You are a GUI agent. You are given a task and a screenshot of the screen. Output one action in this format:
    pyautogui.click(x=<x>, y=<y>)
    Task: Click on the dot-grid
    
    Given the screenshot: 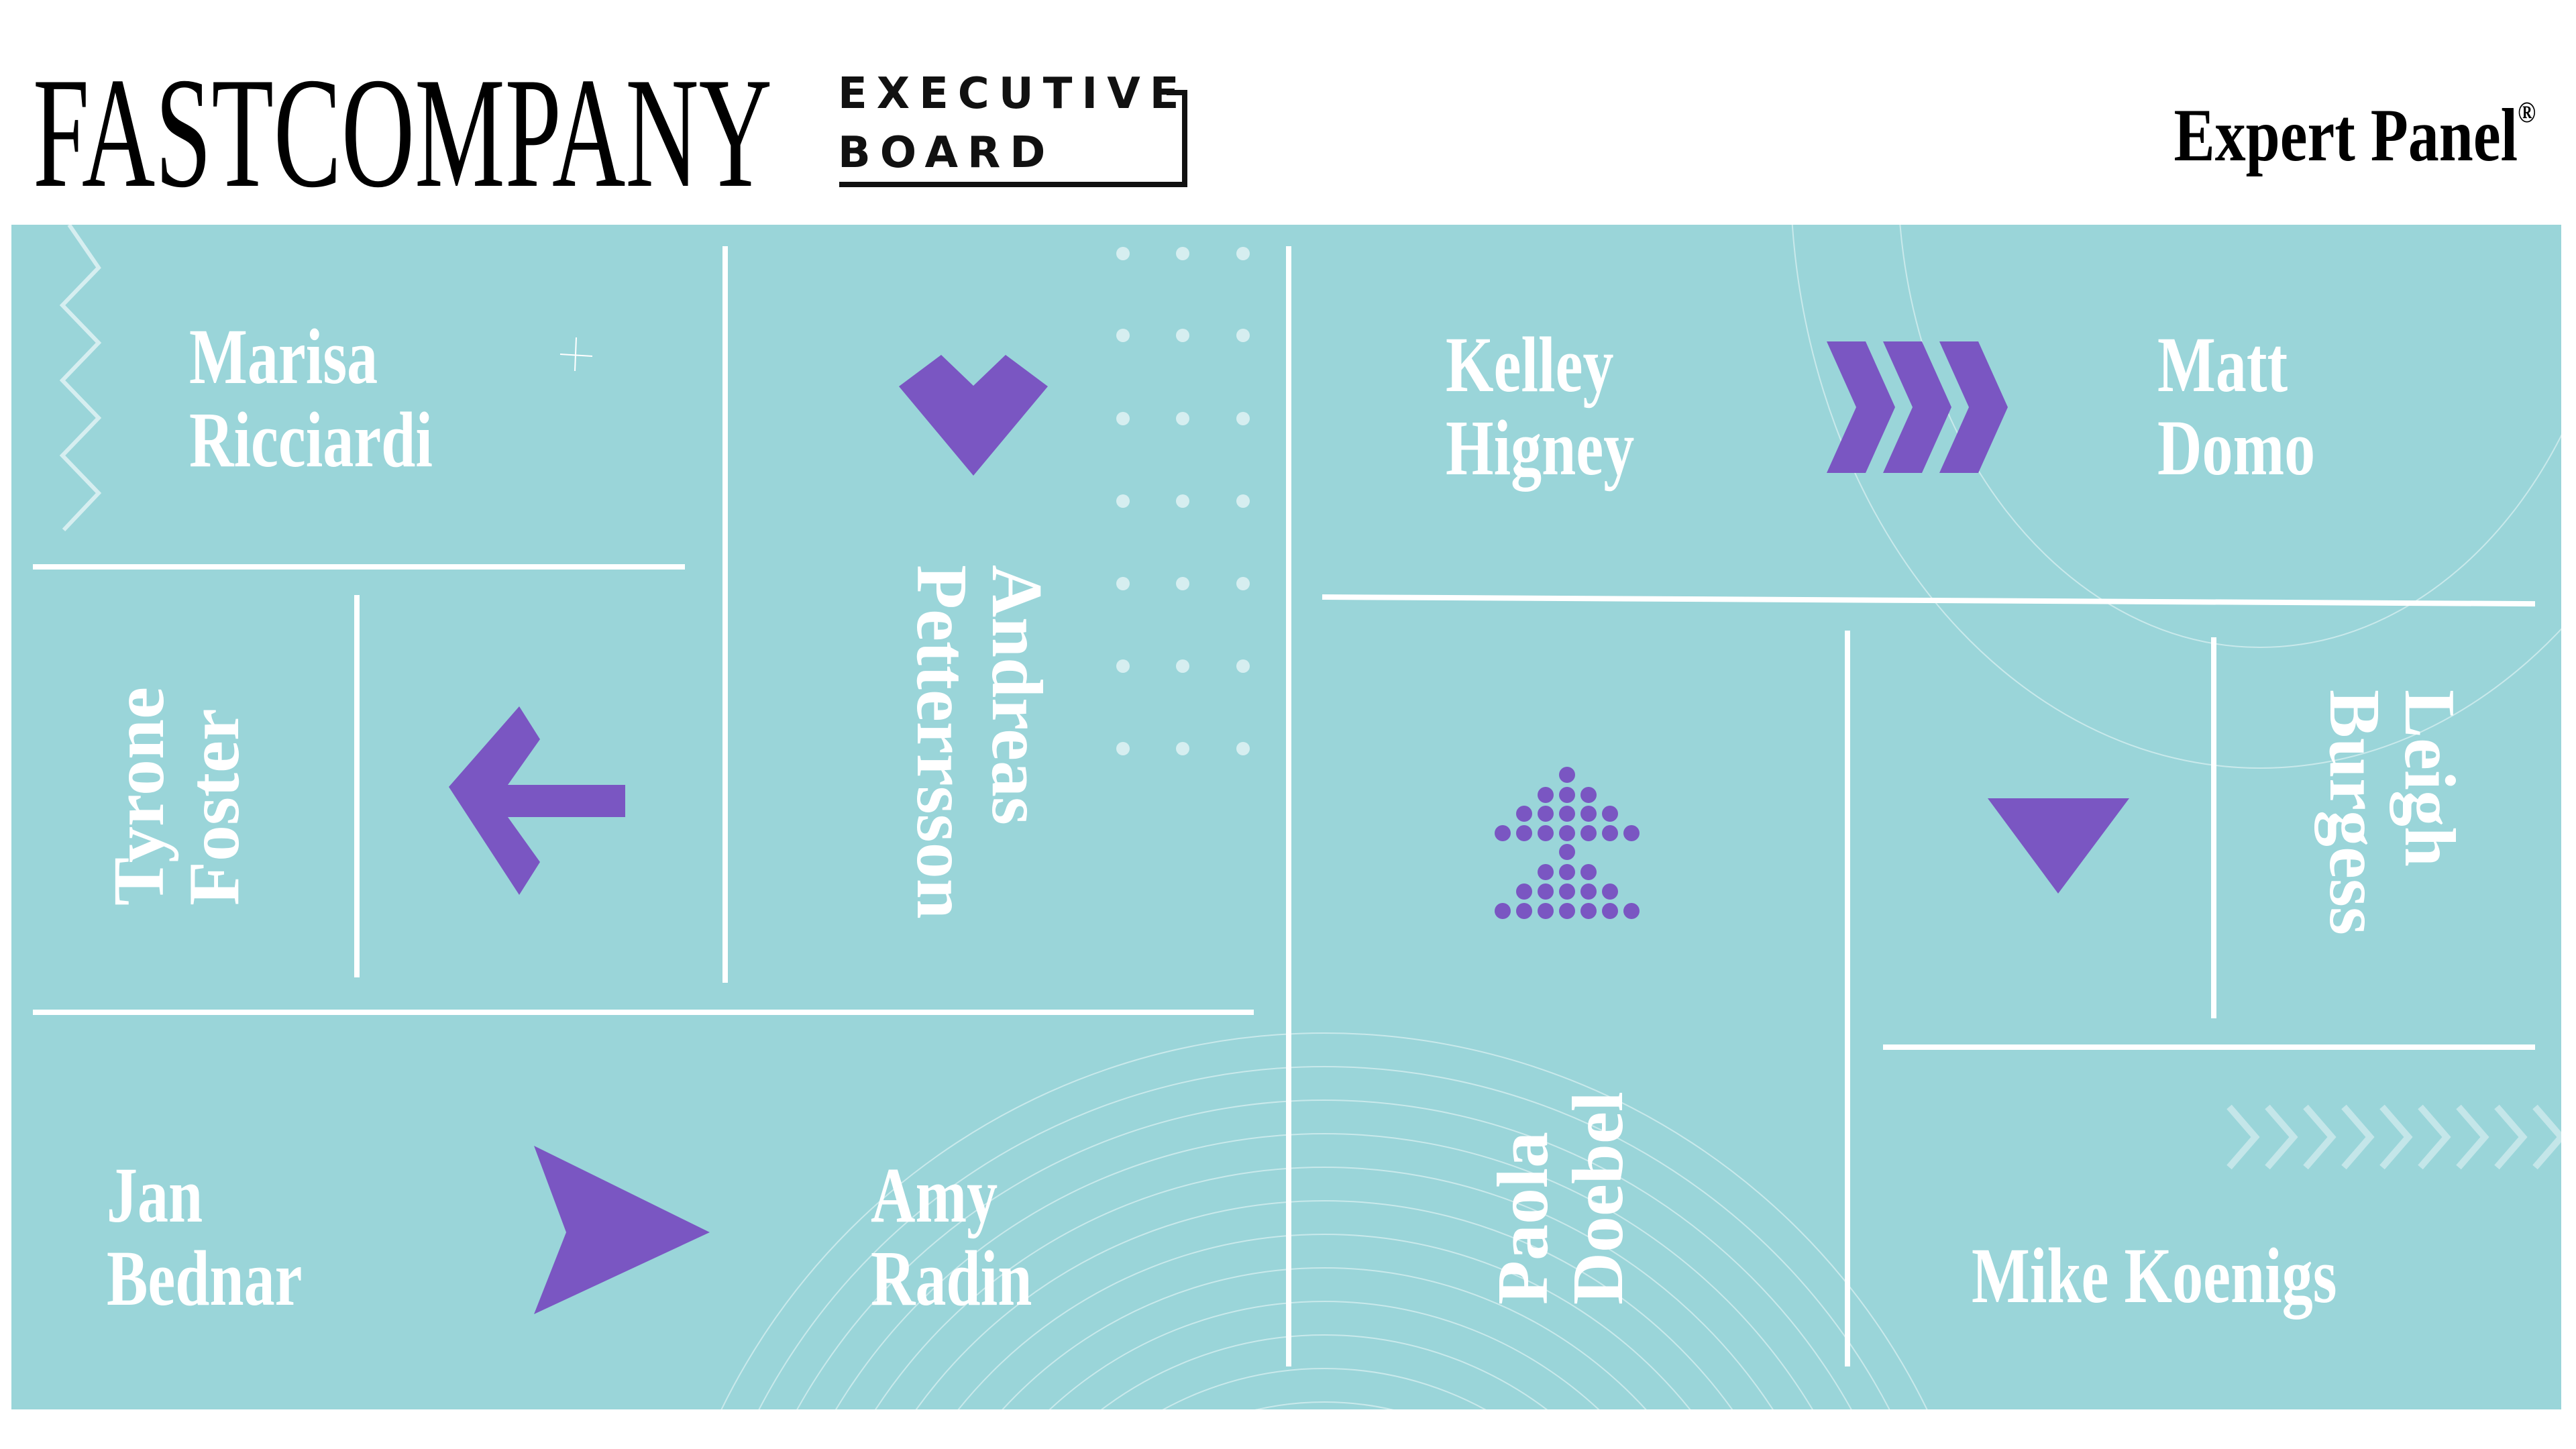 What is the action you would take?
    pyautogui.click(x=1183, y=501)
    